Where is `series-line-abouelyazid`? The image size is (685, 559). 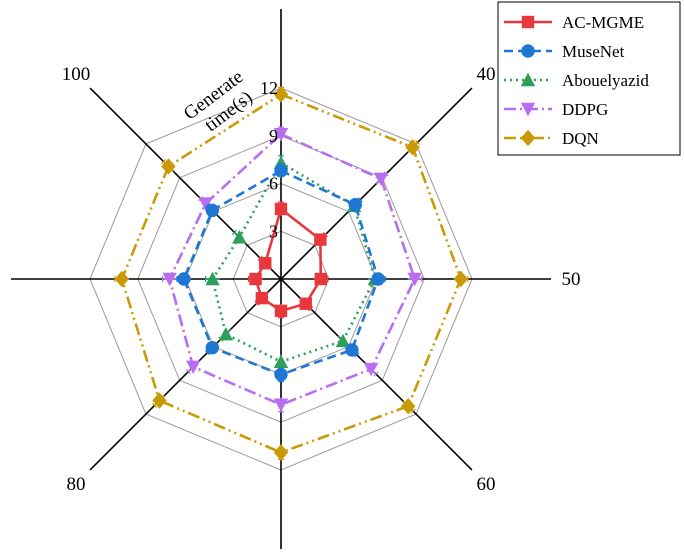
series-line-abouelyazid is located at coordinates (294, 262).